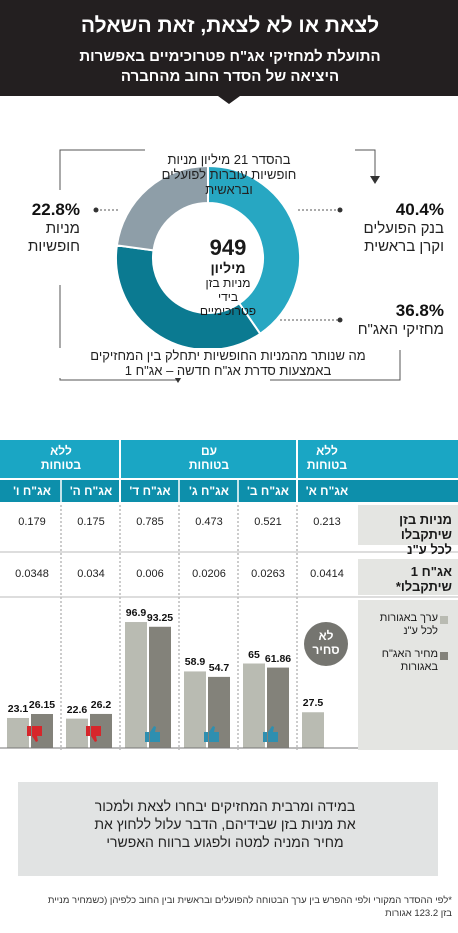 The height and width of the screenshot is (933, 458). I want to click on header-band-bonds, so click(229, 491).